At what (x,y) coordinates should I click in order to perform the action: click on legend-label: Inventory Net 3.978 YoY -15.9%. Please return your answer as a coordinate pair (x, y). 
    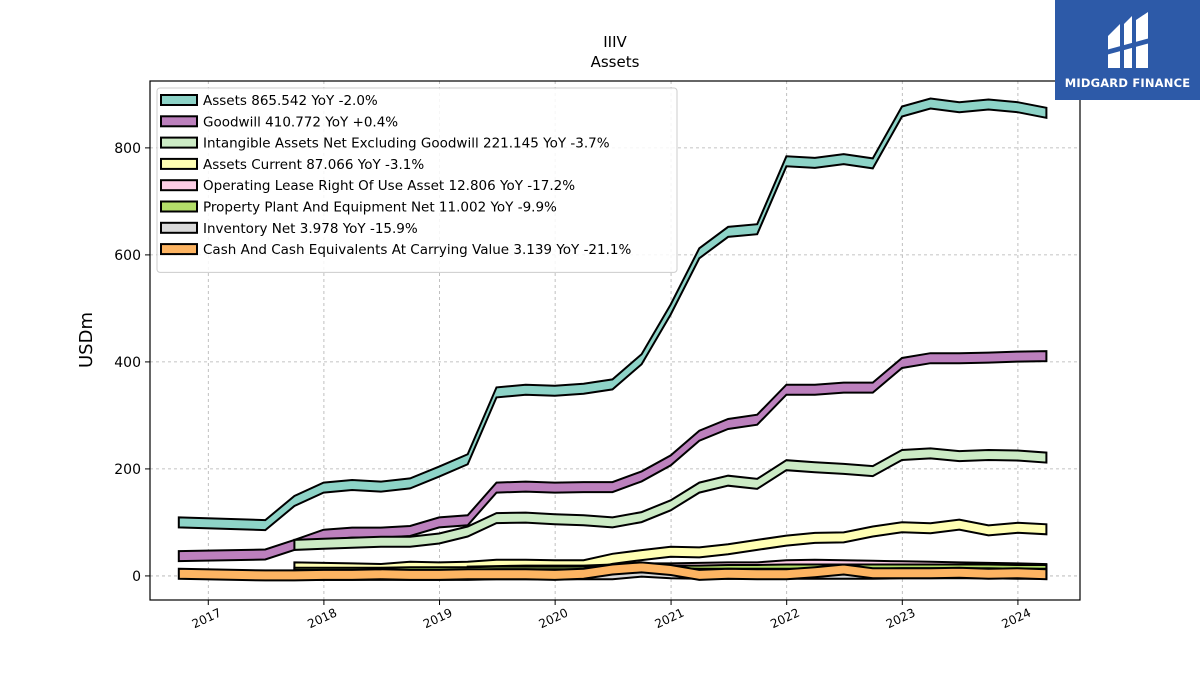
    Looking at the image, I should click on (310, 229).